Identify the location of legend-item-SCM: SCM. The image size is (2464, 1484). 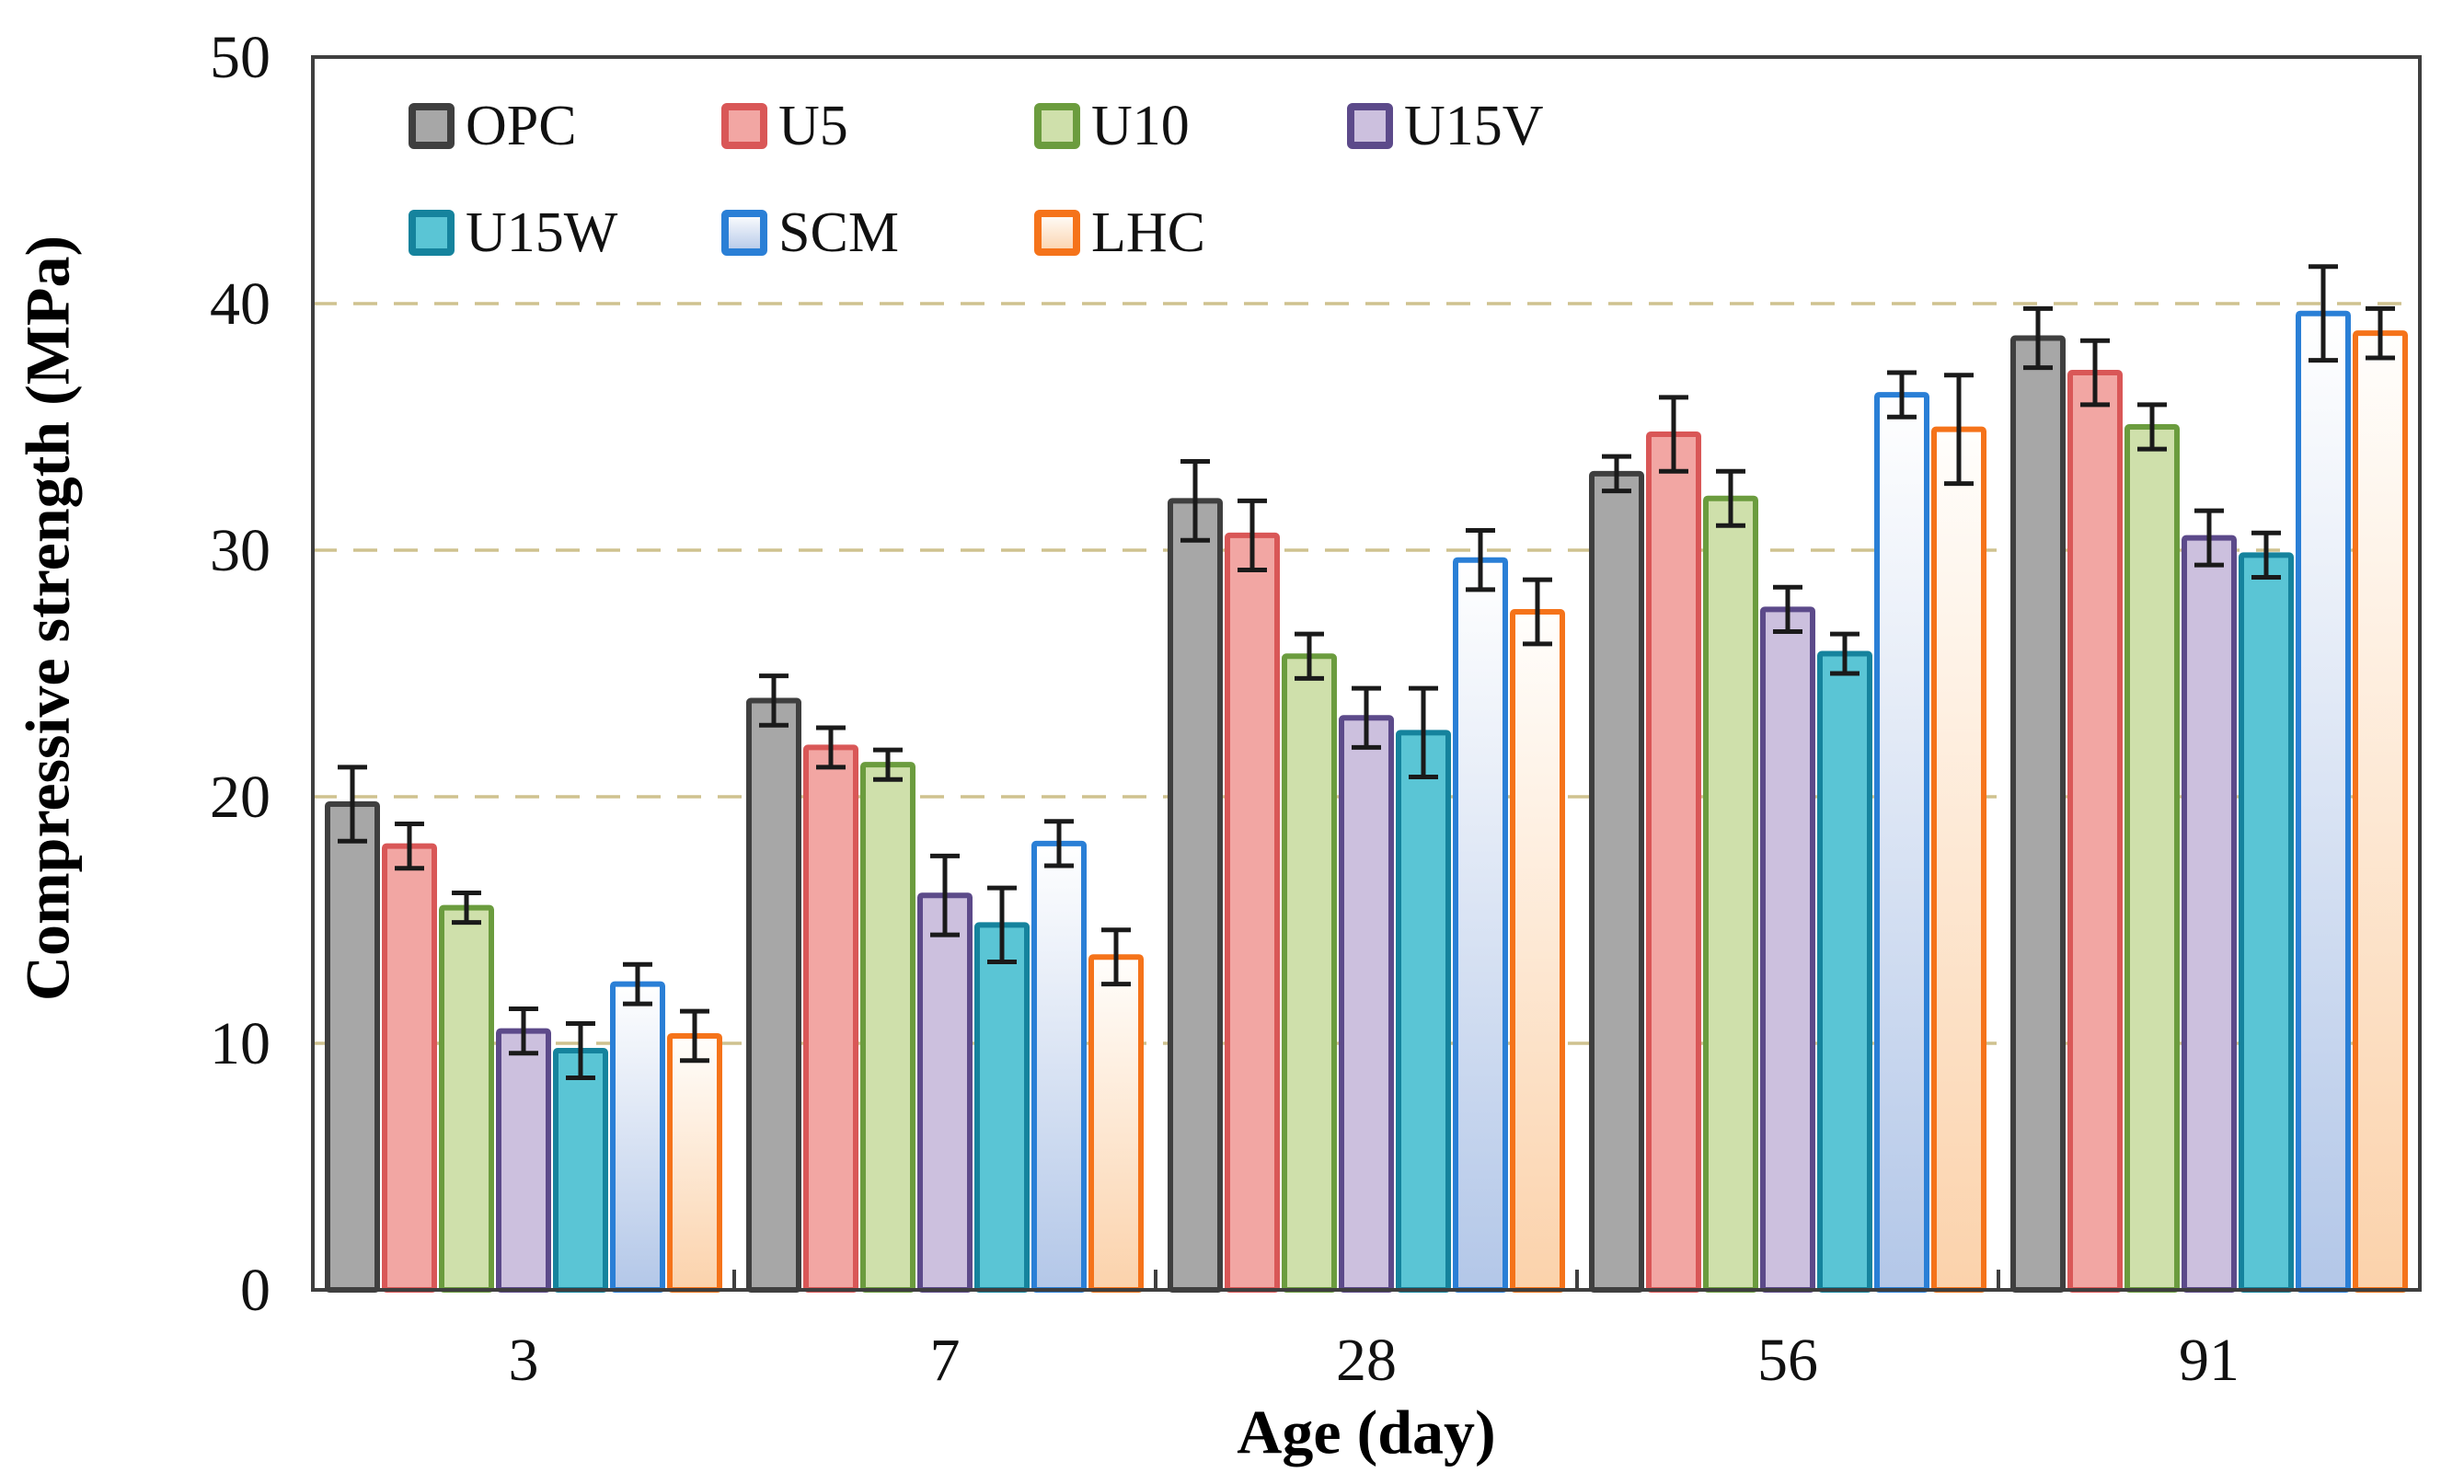
(810, 232).